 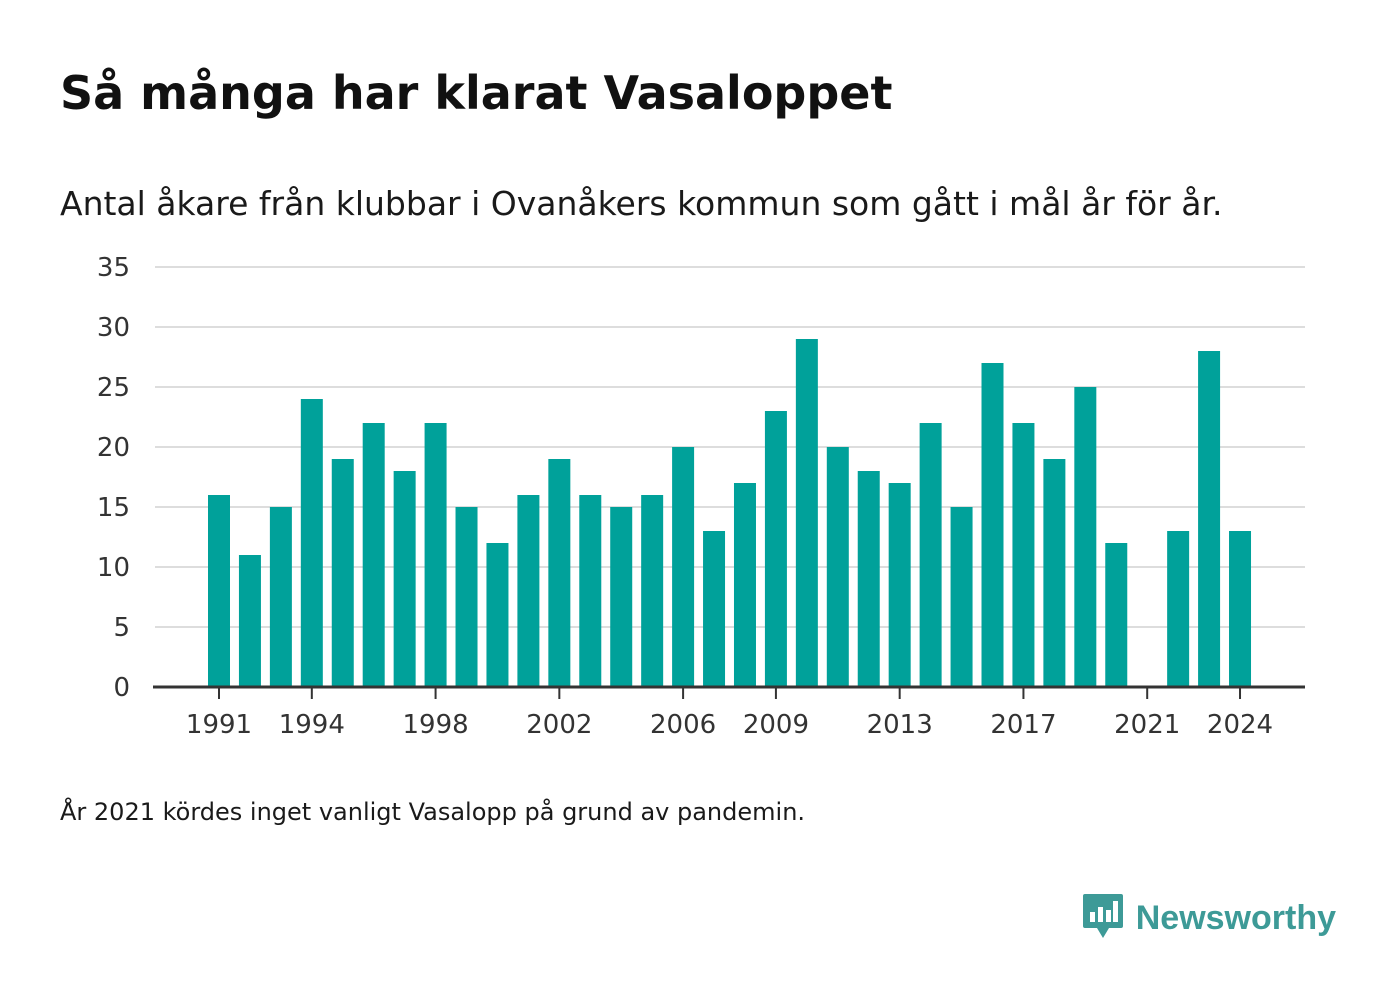 I want to click on bar-1991, so click(x=219, y=591).